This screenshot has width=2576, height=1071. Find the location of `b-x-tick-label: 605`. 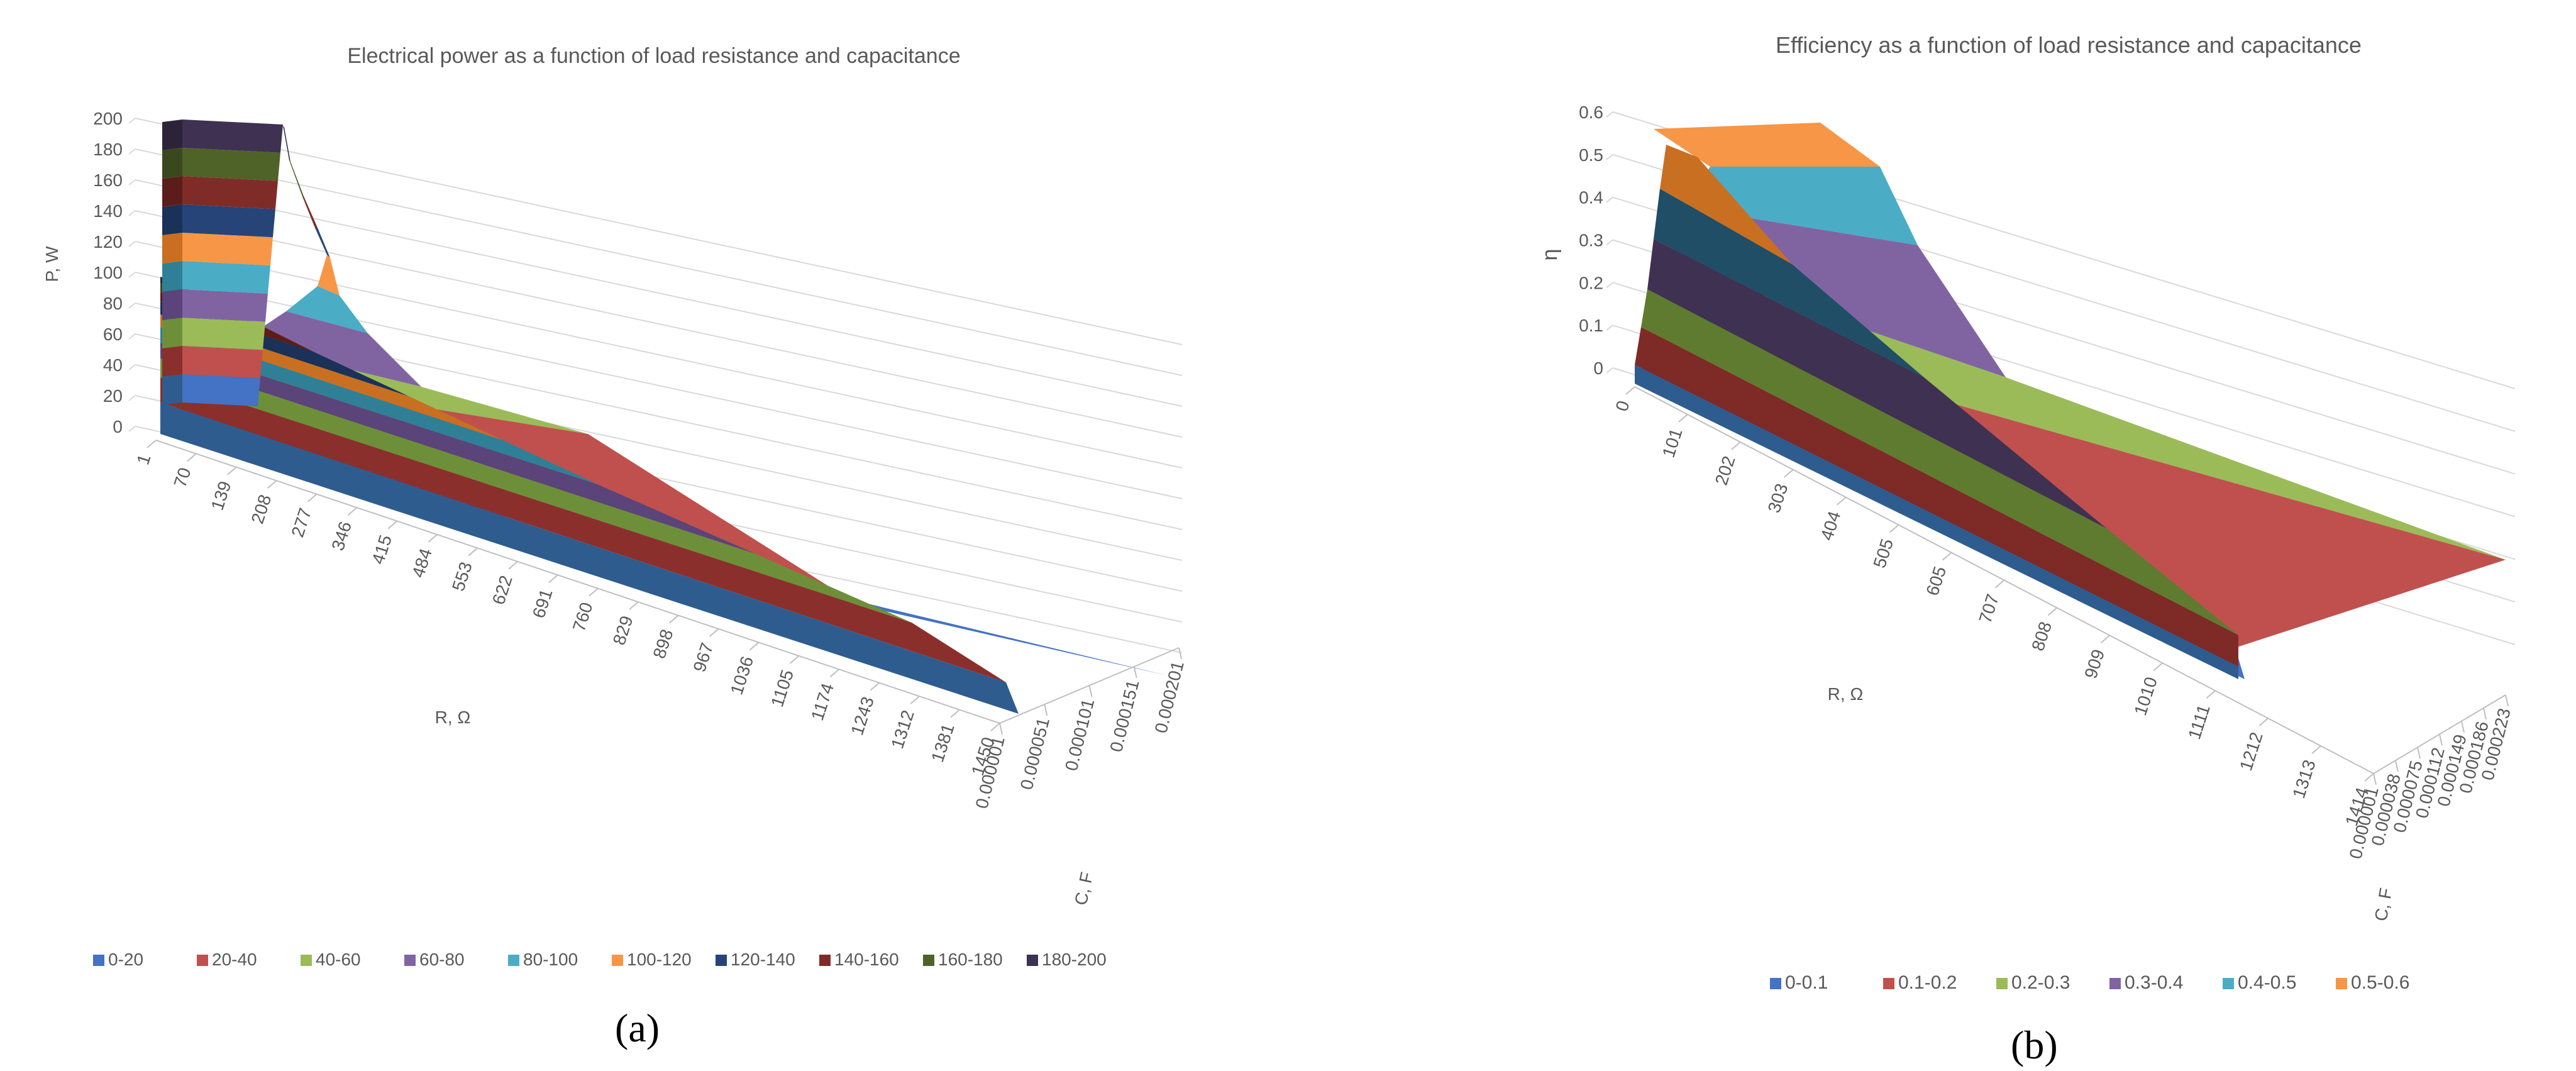

b-x-tick-label: 605 is located at coordinates (1936, 581).